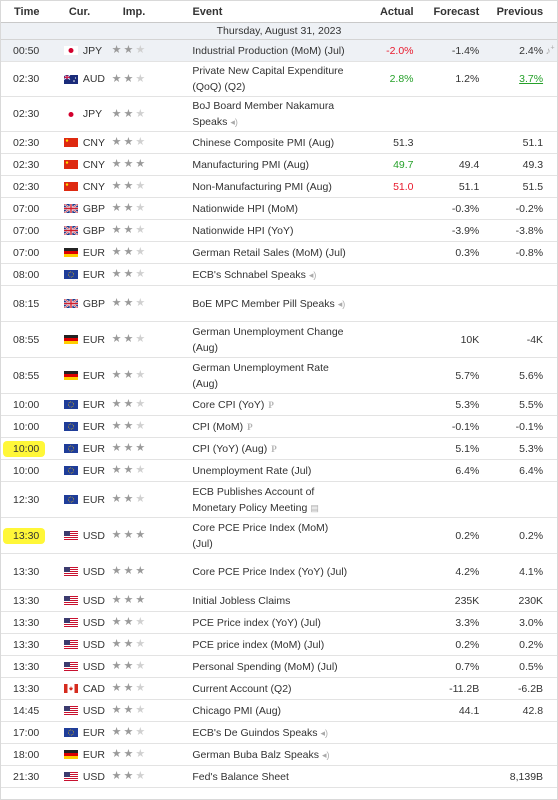  Describe the element at coordinates (249, 274) in the screenshot. I see `event-title: ECB's Schnabel Speaks` at that location.